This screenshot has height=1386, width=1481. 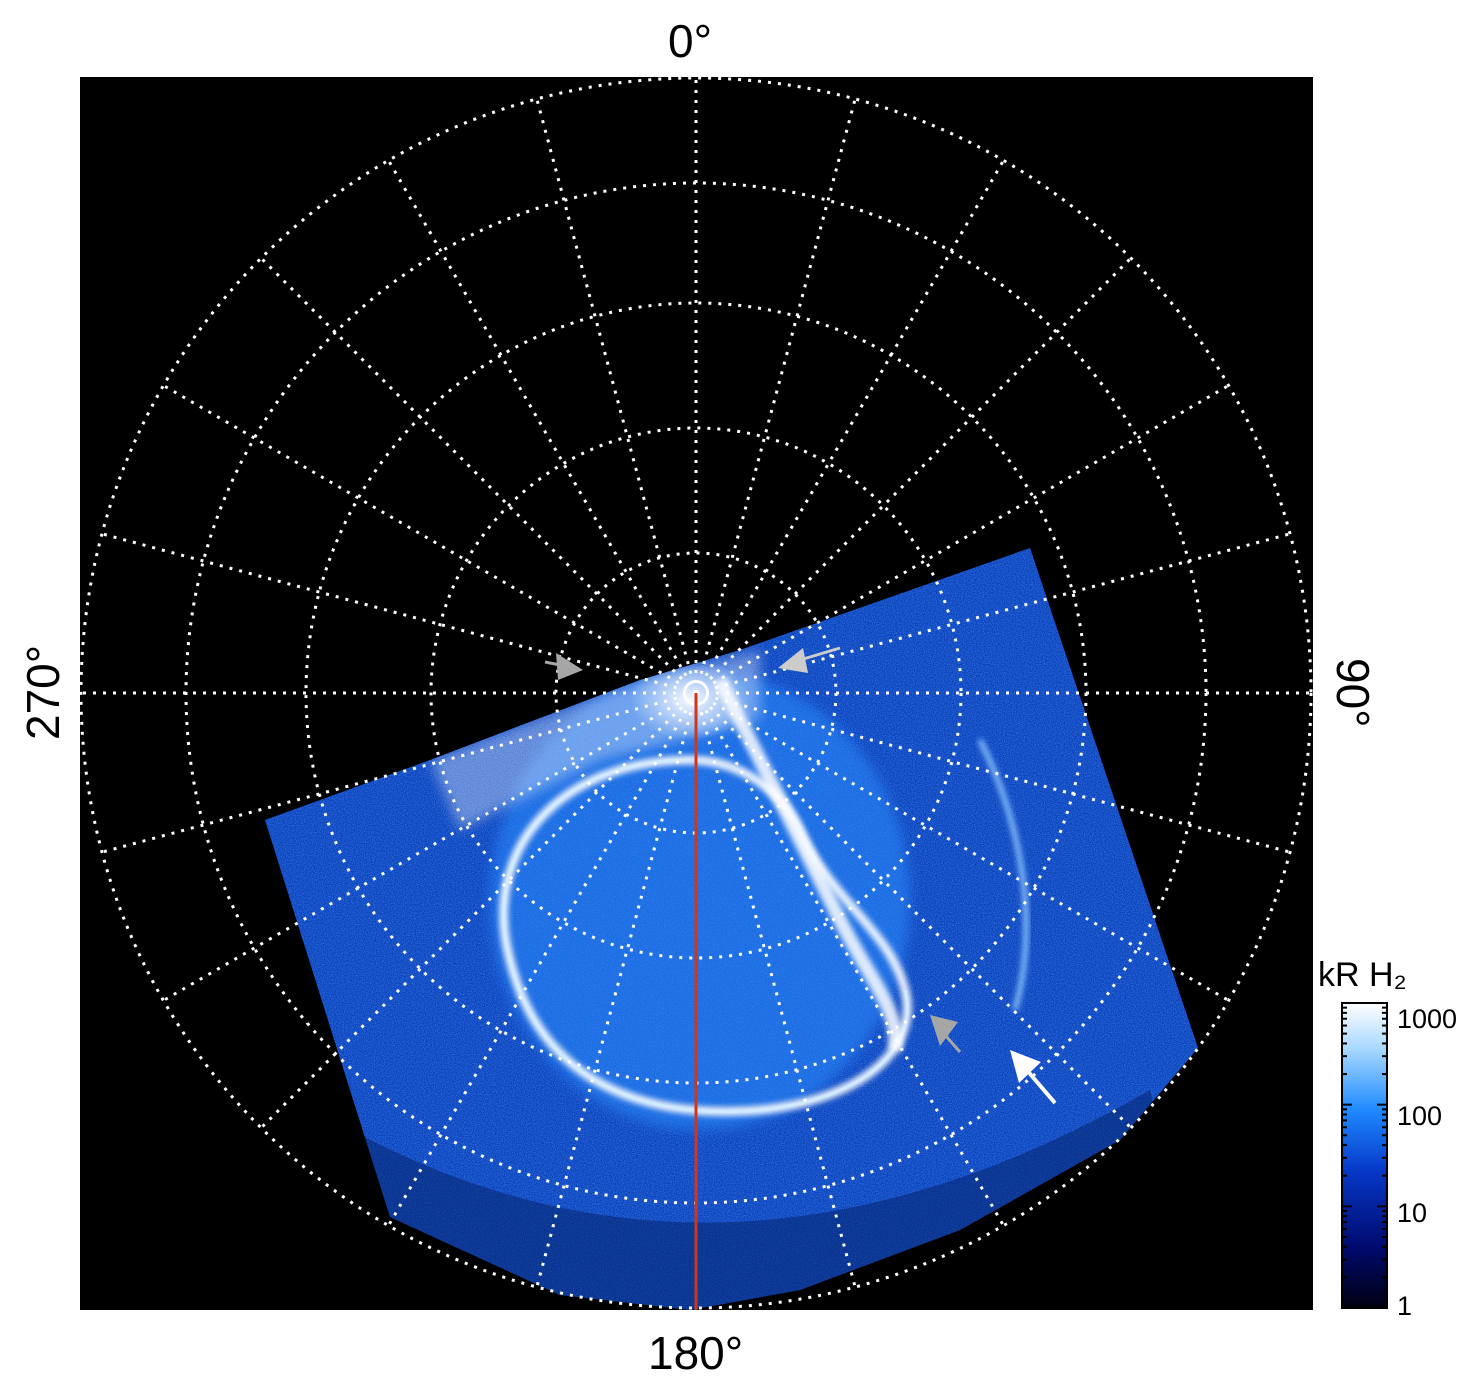 What do you see at coordinates (809, 659) in the screenshot?
I see `annotation-arrow-gray-top-right` at bounding box center [809, 659].